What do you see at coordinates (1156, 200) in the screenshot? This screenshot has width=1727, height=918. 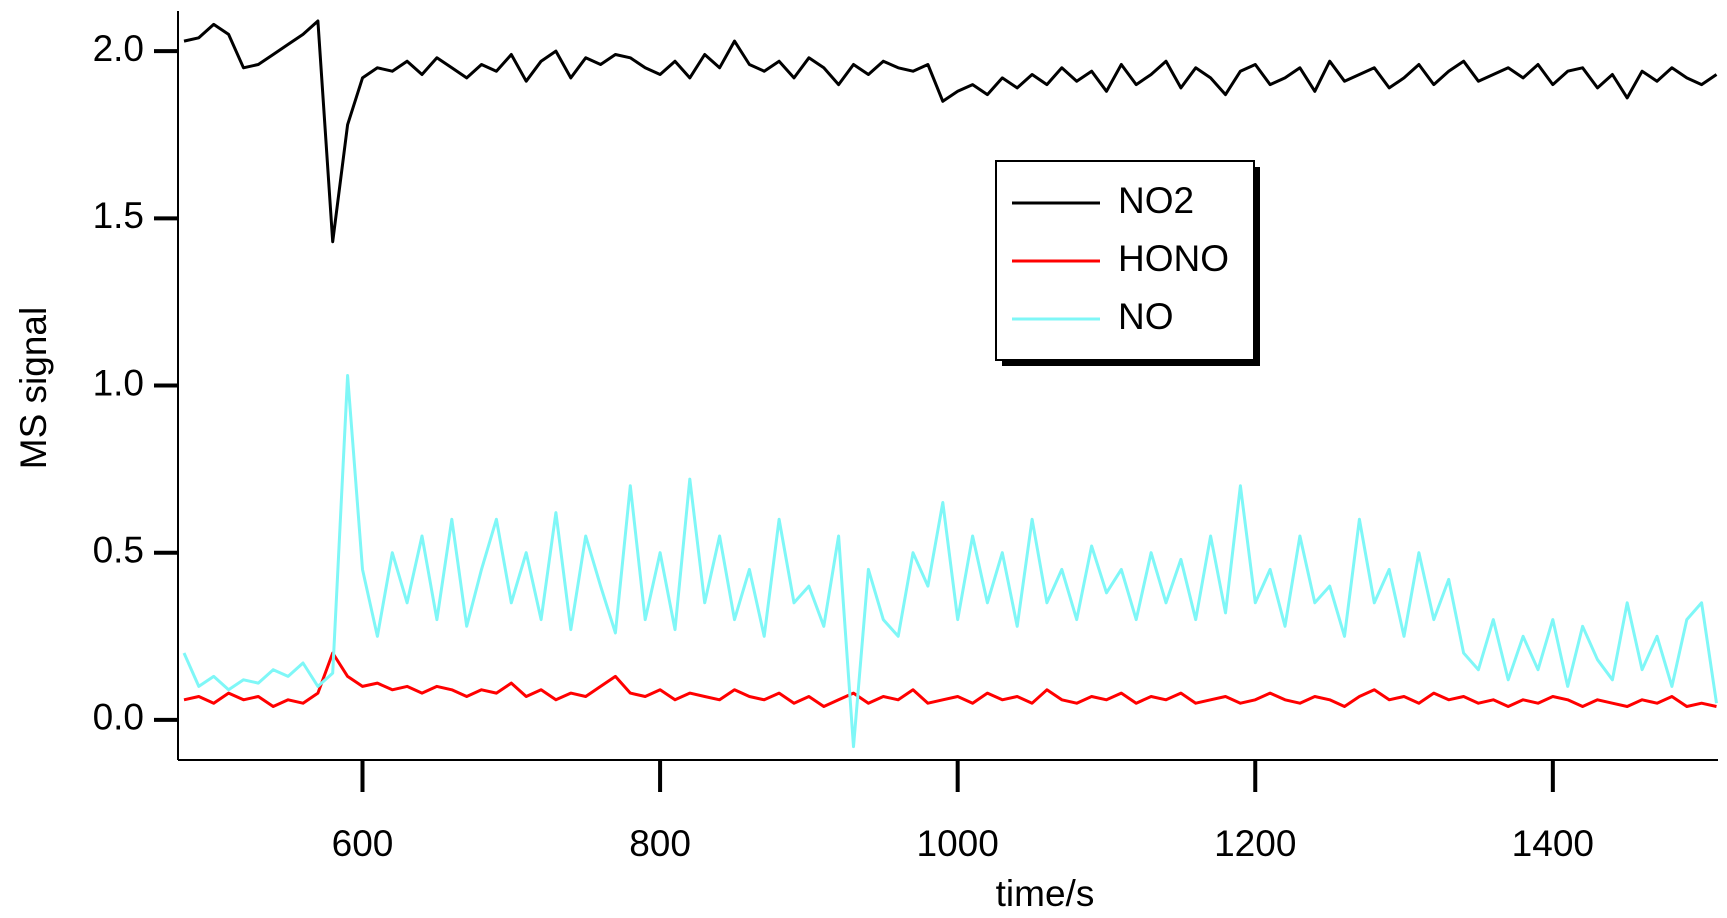 I see `legend-label: NO2` at bounding box center [1156, 200].